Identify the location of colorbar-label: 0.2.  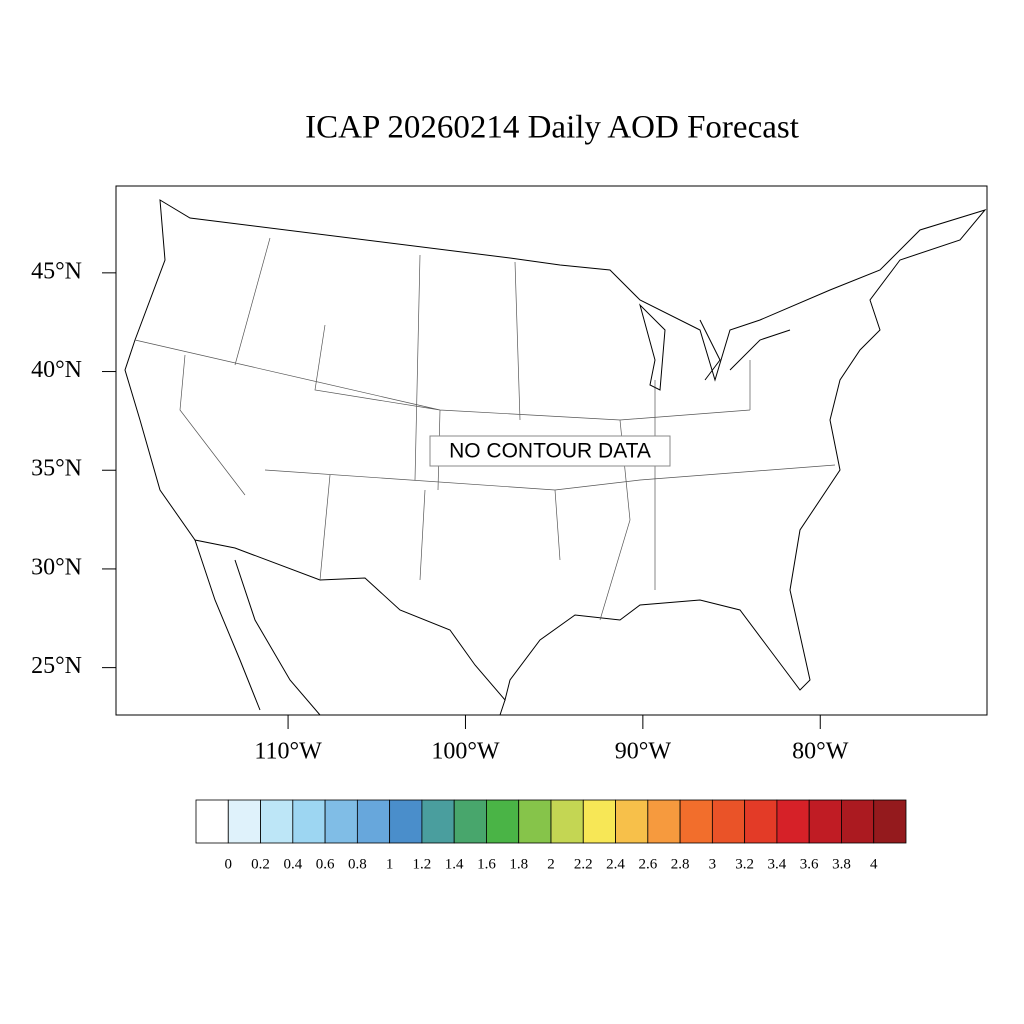
(260, 864).